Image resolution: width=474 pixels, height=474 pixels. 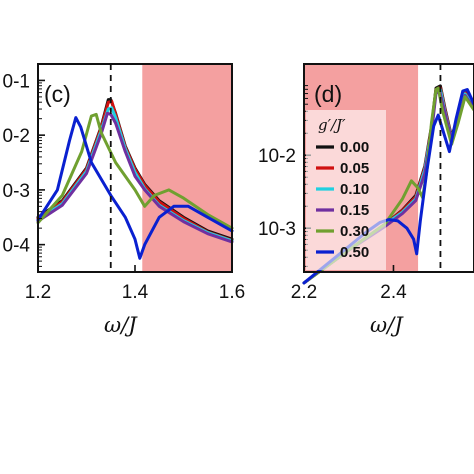 I want to click on x-ticks-d: 2.2 2.4, so click(x=349, y=284).